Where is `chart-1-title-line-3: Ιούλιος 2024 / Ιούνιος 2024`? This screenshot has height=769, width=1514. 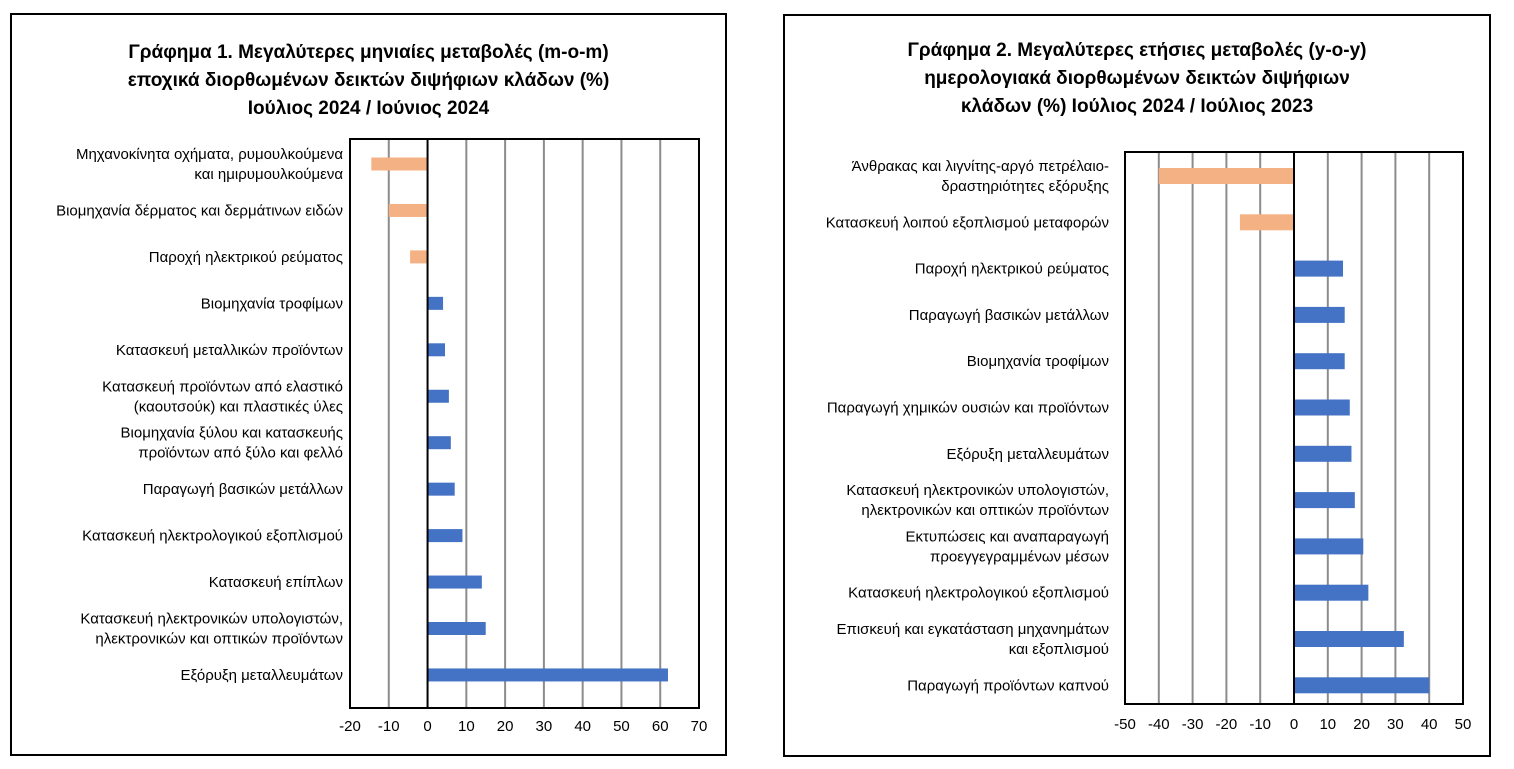 chart-1-title-line-3: Ιούλιος 2024 / Ιούνιος 2024 is located at coordinates (368, 108).